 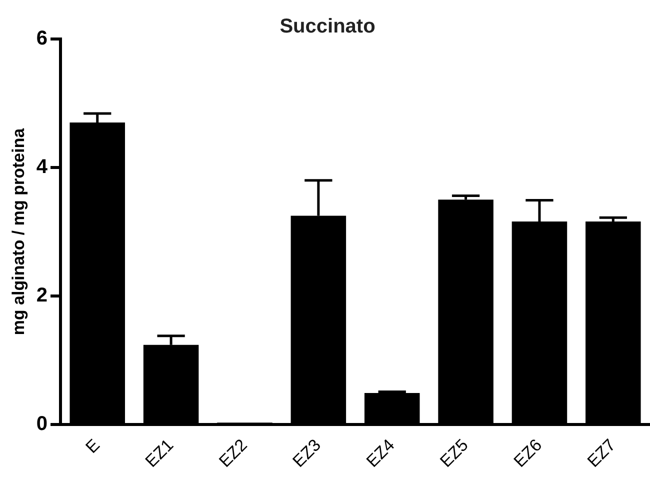 What do you see at coordinates (42, 39) in the screenshot?
I see `y-tick-label: 6` at bounding box center [42, 39].